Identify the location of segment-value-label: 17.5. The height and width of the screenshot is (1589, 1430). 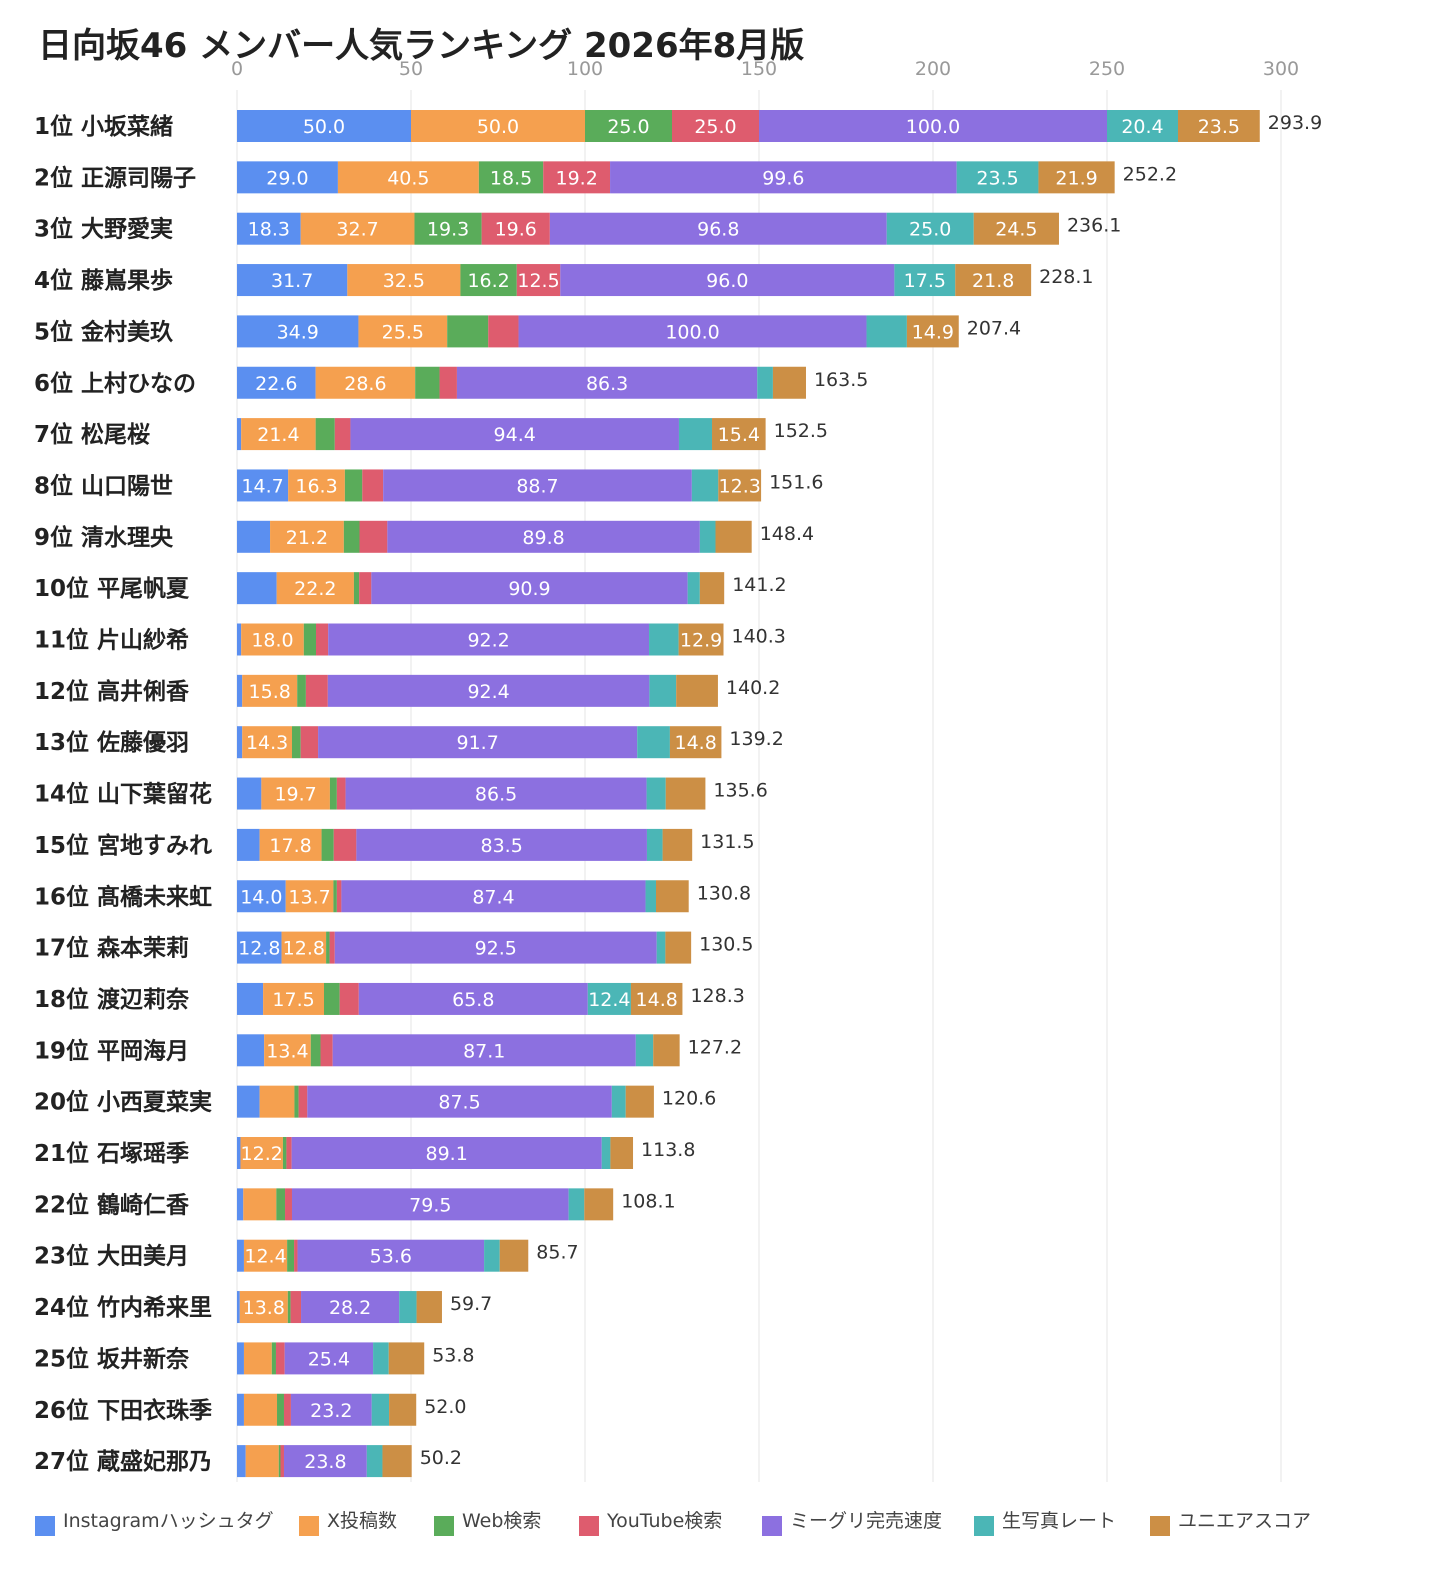
(293, 1000).